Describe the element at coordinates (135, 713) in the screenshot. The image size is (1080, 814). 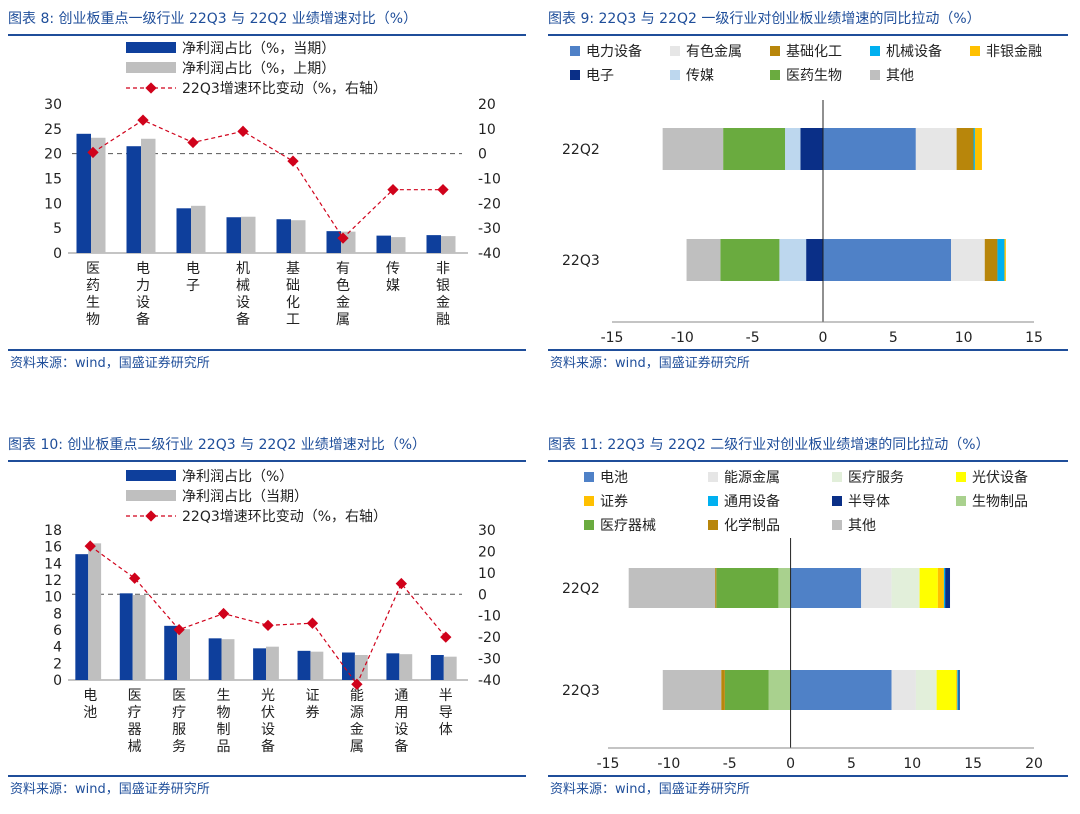
I see `x-tick-label-char: 疗` at that location.